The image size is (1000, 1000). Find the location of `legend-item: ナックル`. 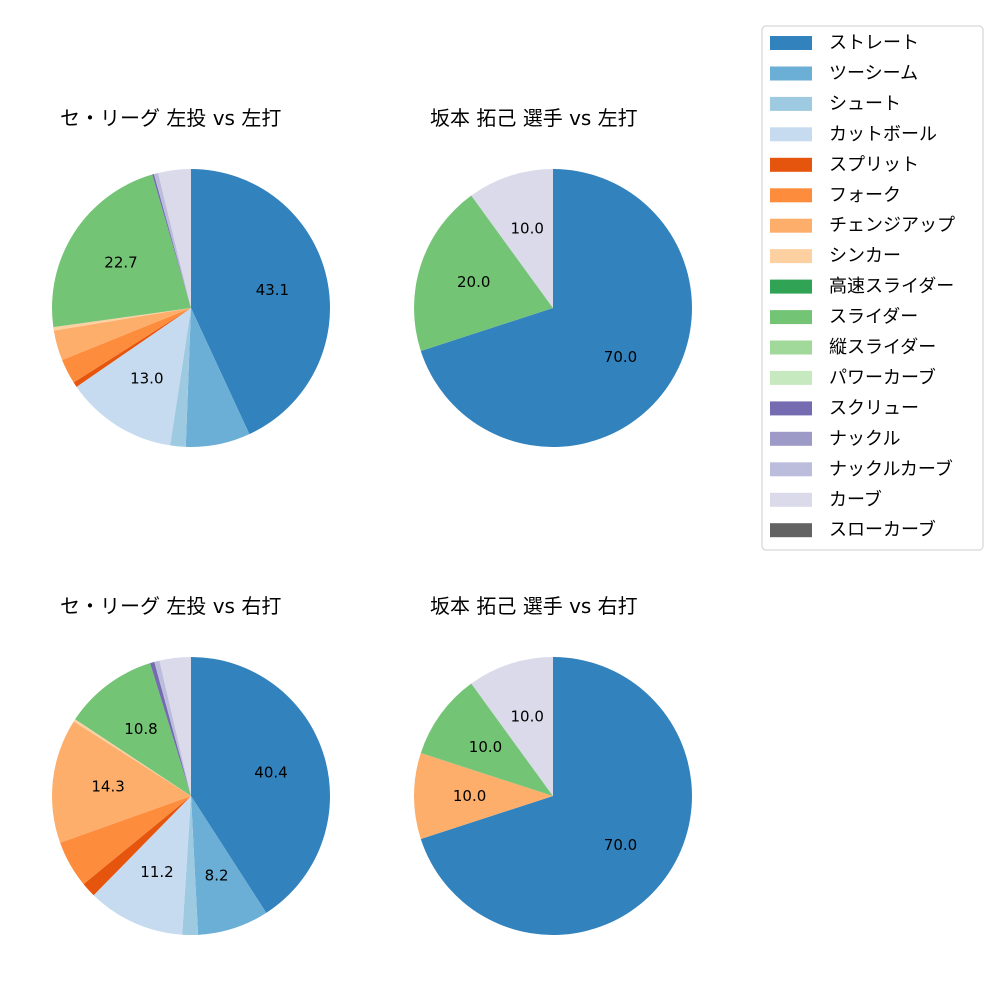

legend-item: ナックル is located at coordinates (835, 438).